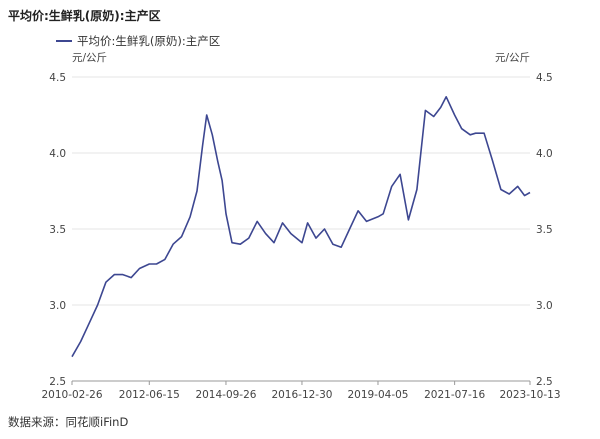 This screenshot has width=600, height=439. I want to click on x-tick-label: 2021-07-16, so click(454, 395).